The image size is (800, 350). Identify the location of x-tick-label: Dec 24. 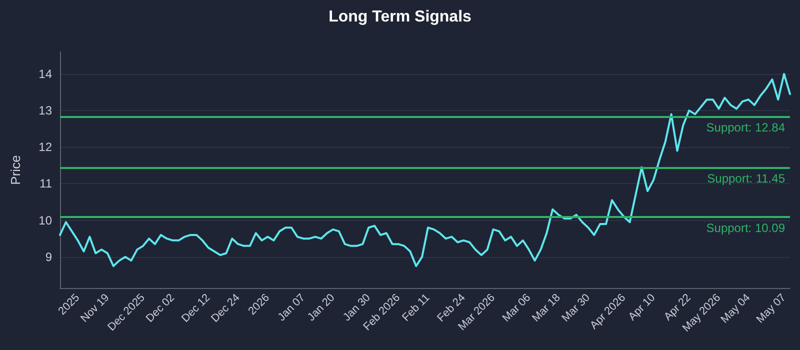
(225, 308).